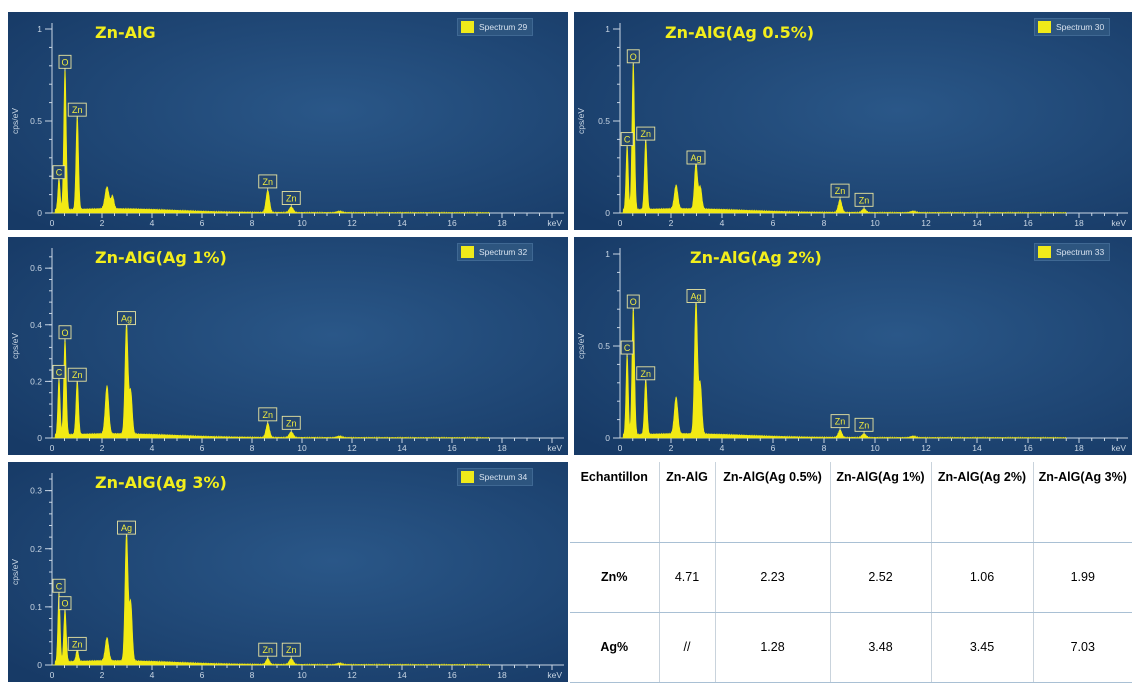 The height and width of the screenshot is (683, 1132). I want to click on legend-label: Spectrum 32, so click(503, 252).